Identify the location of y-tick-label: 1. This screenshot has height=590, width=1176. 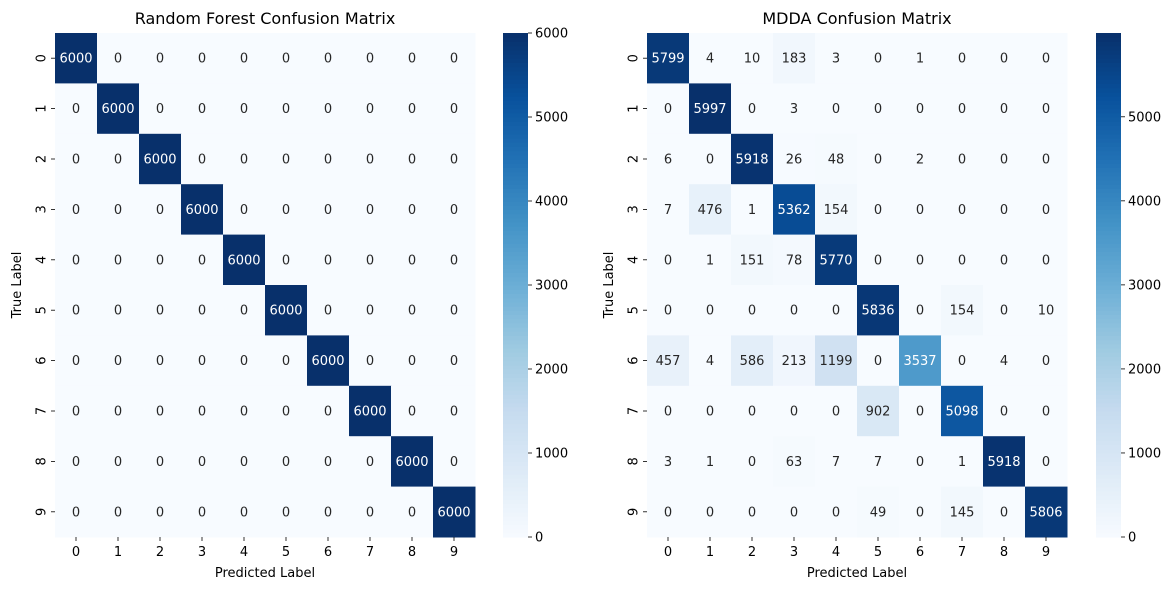
(634, 108).